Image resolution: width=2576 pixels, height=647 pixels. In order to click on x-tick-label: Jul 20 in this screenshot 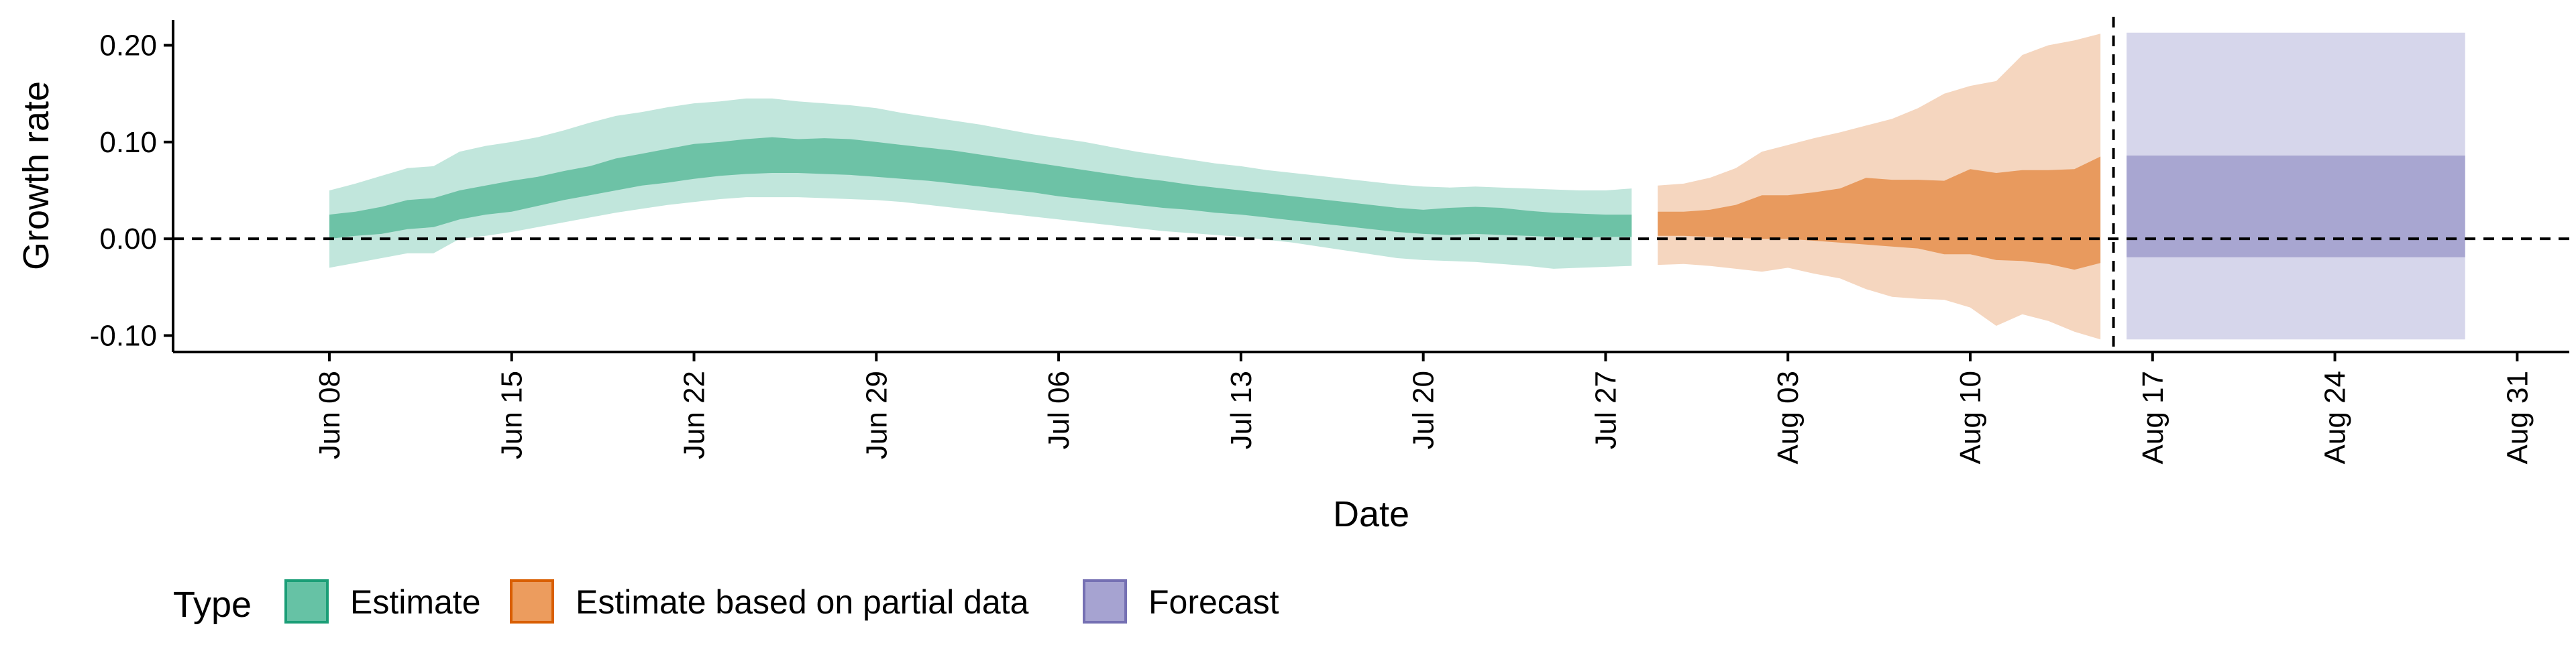, I will do `click(1423, 410)`.